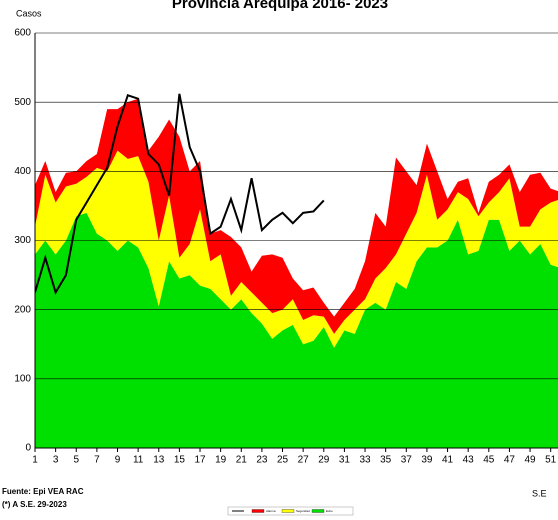 This screenshot has height=520, width=558. I want to click on x-tick-label: 3, so click(56, 460).